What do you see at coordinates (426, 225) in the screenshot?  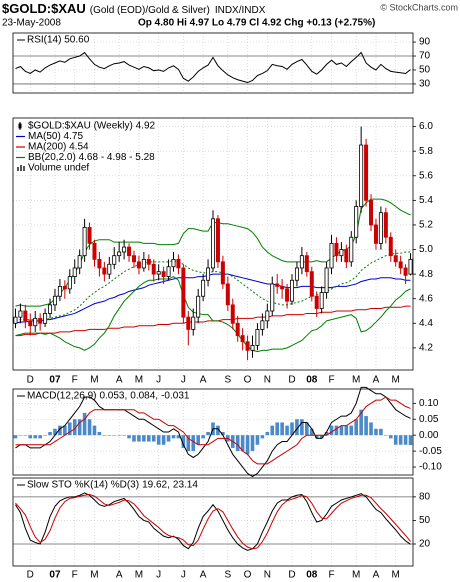 I see `y-tick-label: 5.2` at bounding box center [426, 225].